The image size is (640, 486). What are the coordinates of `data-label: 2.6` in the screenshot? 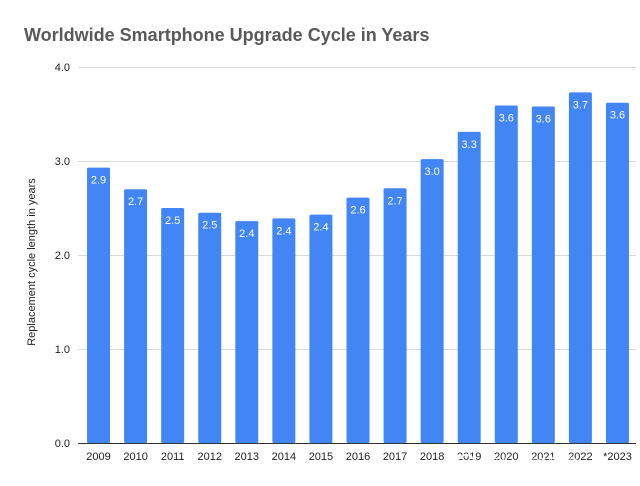 It's located at (357, 211).